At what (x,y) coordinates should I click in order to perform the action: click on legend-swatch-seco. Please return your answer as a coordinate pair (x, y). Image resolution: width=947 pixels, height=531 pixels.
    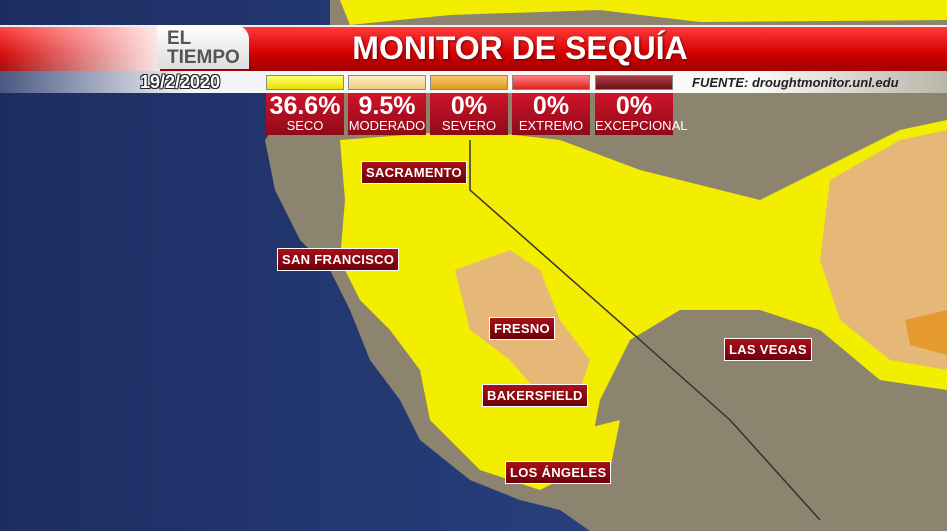
    Looking at the image, I should click on (305, 82).